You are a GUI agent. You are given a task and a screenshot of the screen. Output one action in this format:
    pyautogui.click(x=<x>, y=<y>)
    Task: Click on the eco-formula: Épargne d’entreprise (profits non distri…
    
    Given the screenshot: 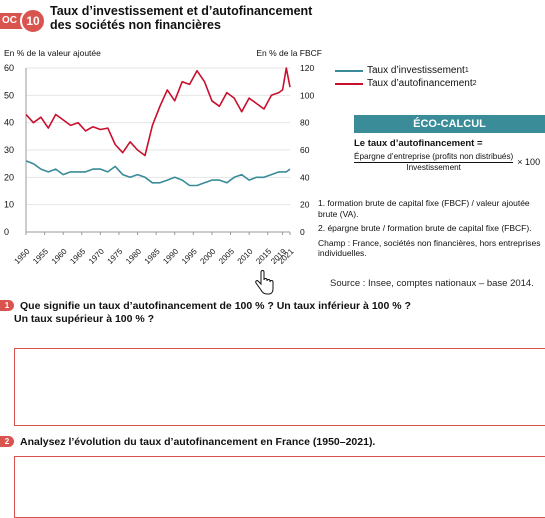 What is the action you would take?
    pyautogui.click(x=449, y=162)
    